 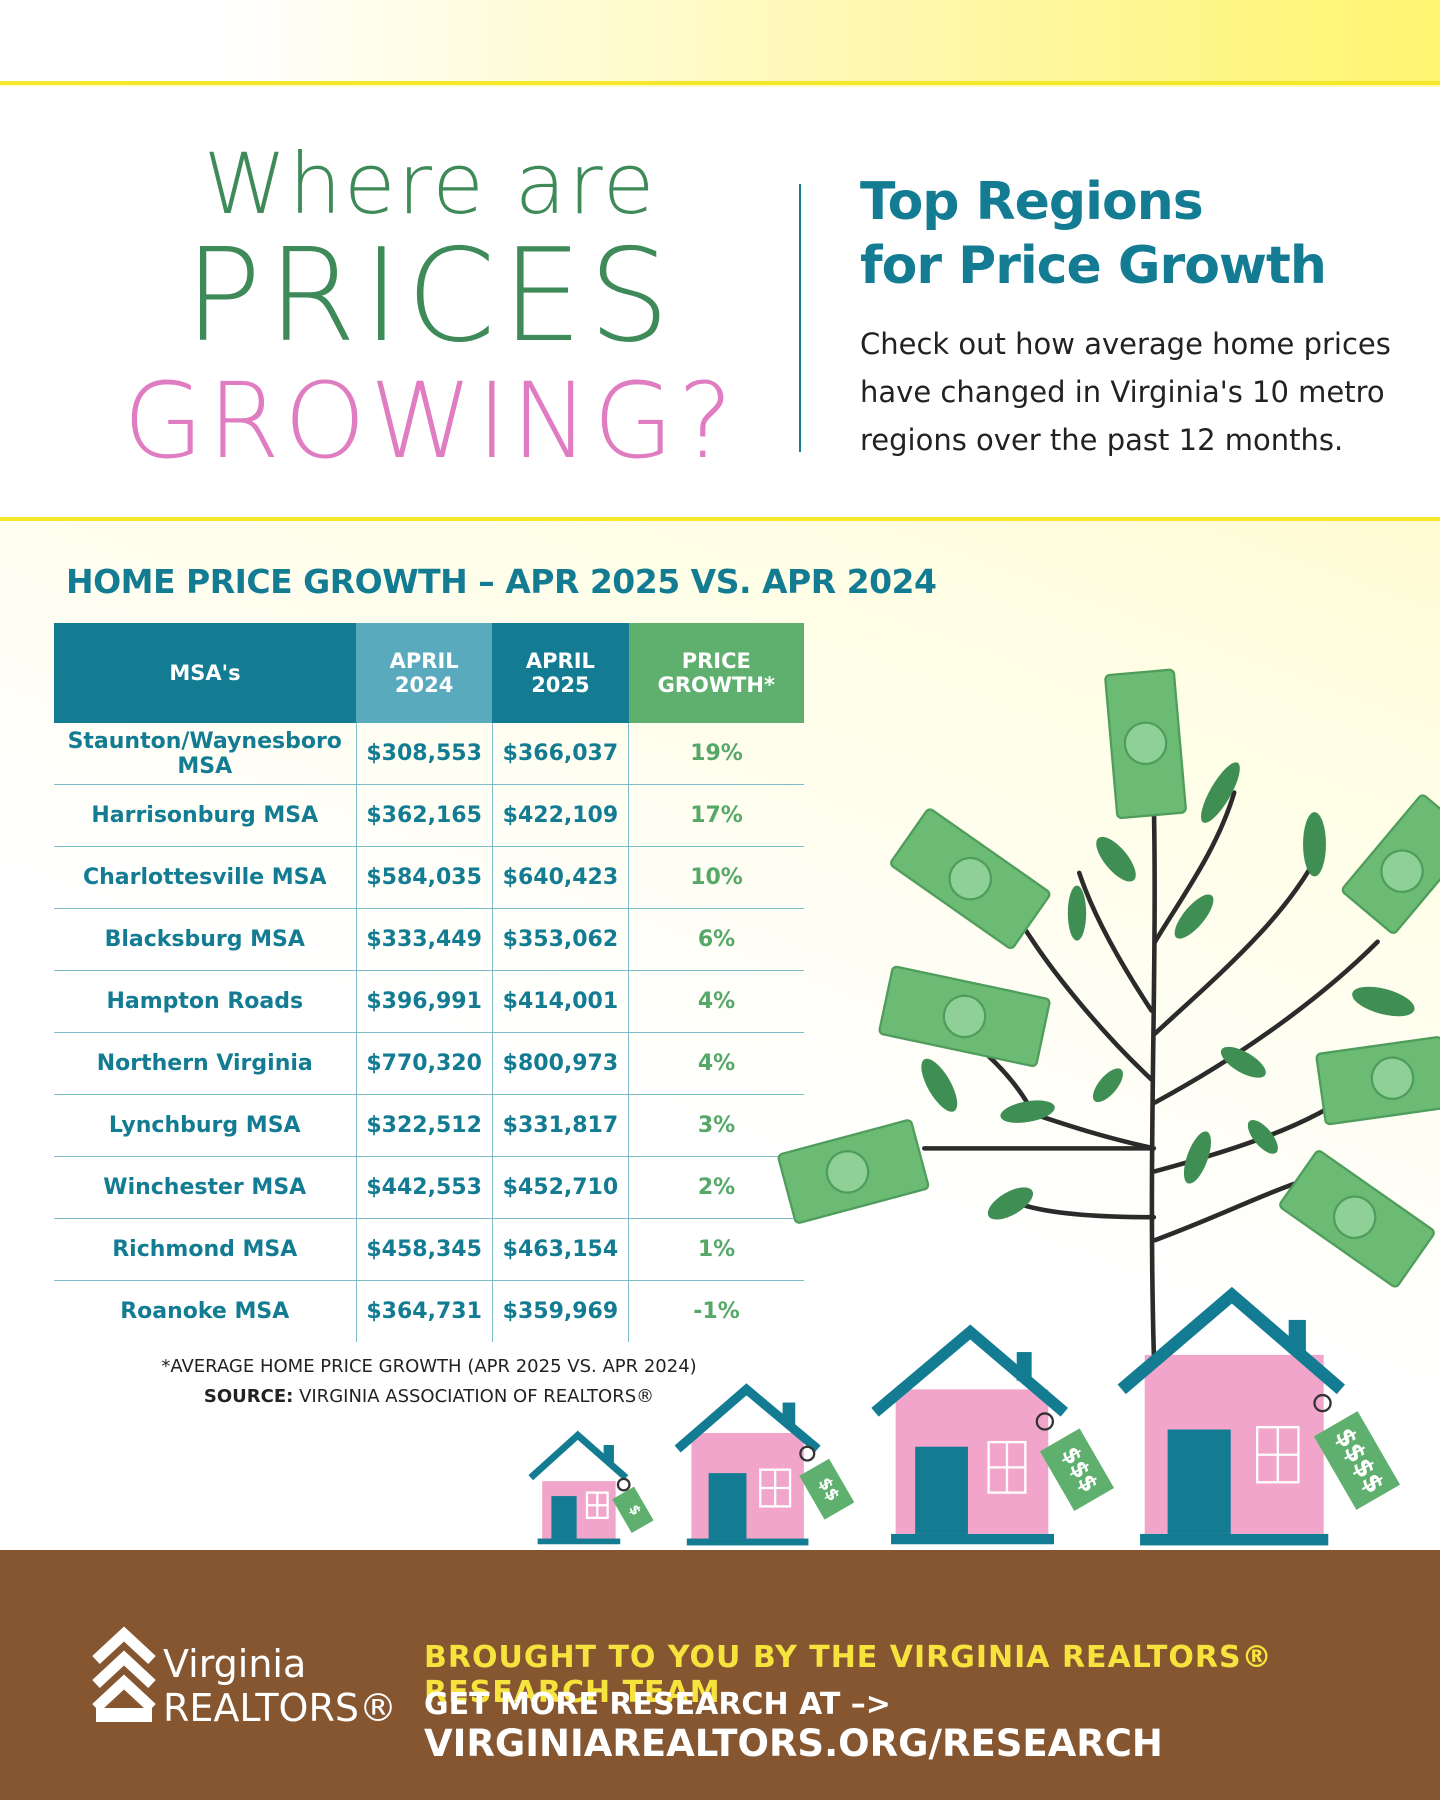 I want to click on subtitle: for Price Growth, so click(x=1093, y=266).